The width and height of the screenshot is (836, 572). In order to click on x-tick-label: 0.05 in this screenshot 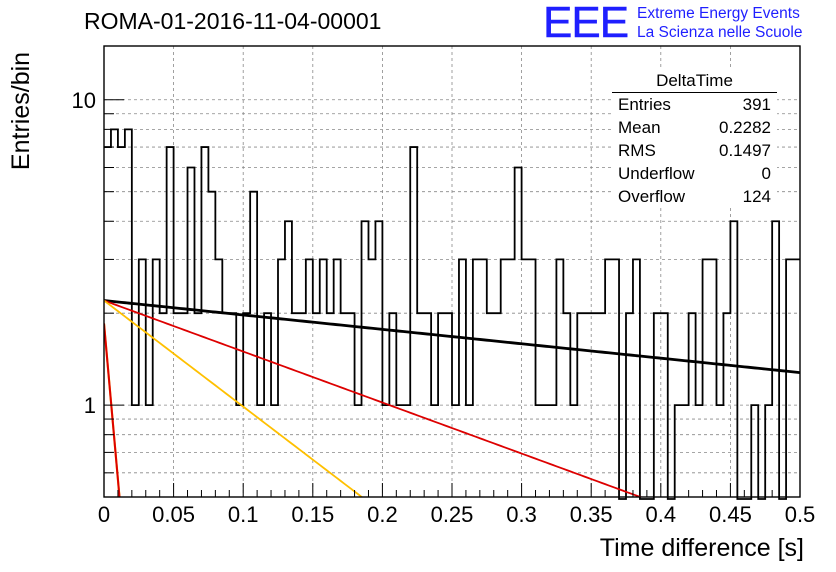, I will do `click(173, 514)`.